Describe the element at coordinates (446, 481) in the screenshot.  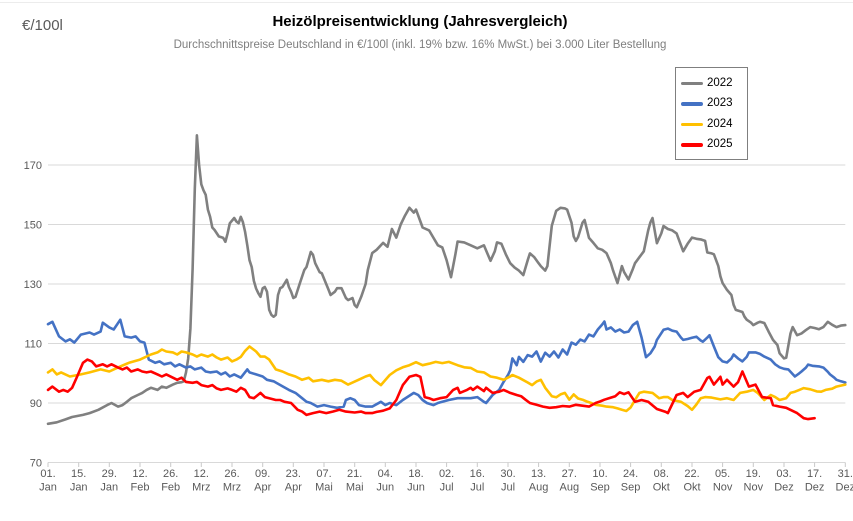
I see `x-axis-label-13: 02. Jul` at that location.